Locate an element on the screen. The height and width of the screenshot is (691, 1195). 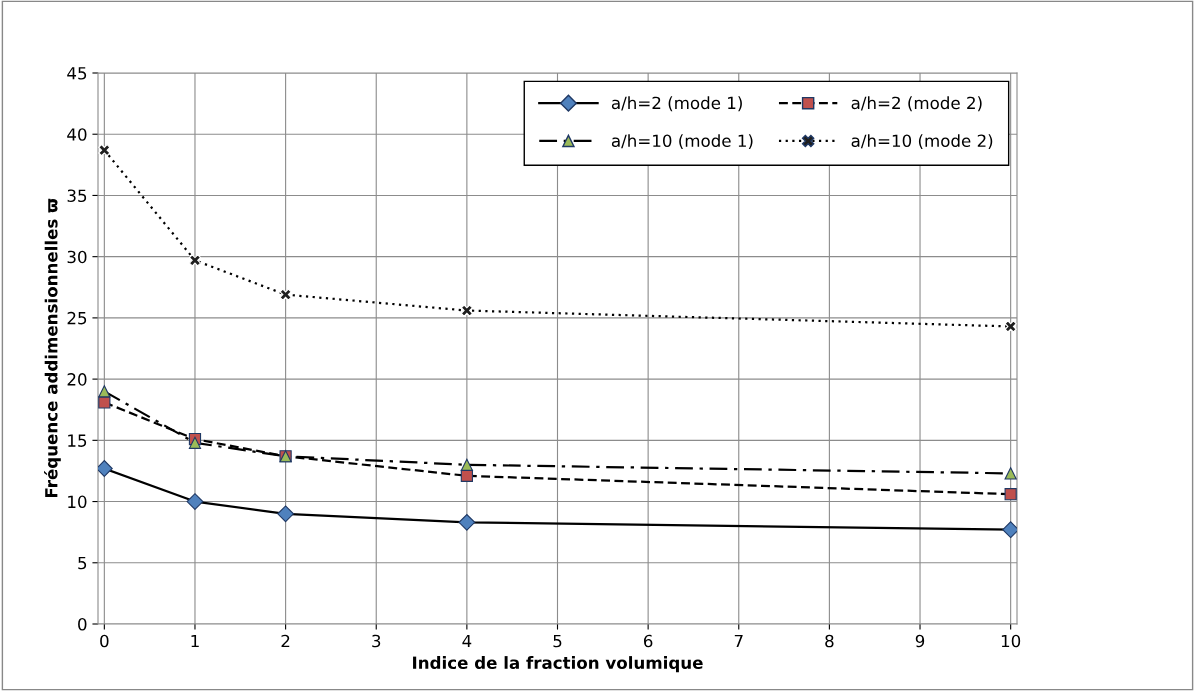
x-tick-label: 5 is located at coordinates (557, 641).